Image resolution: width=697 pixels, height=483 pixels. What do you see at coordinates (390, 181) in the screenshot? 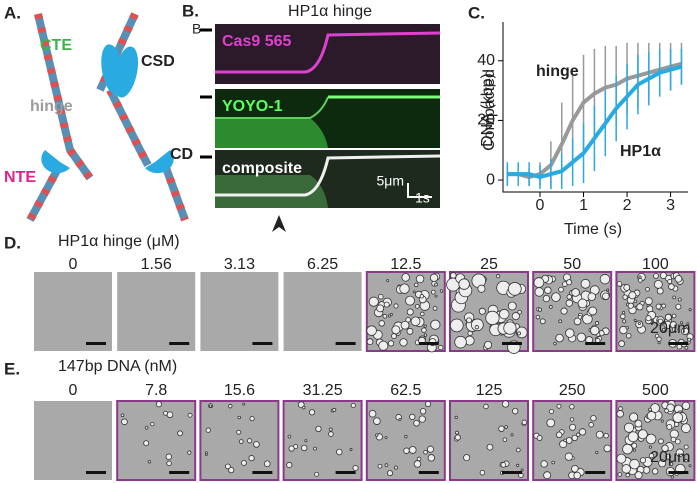
I see `scale-label: 5μm` at bounding box center [390, 181].